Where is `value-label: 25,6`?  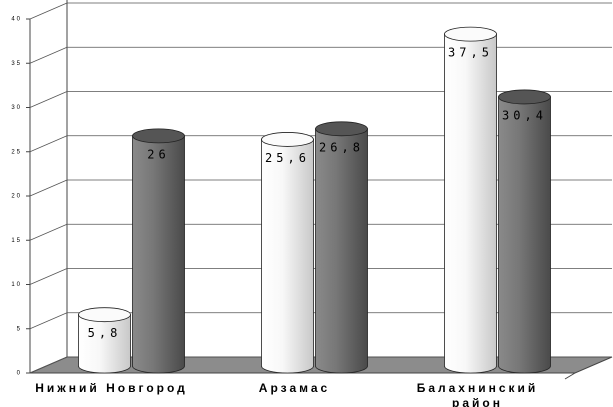 value-label: 25,6 is located at coordinates (287, 158).